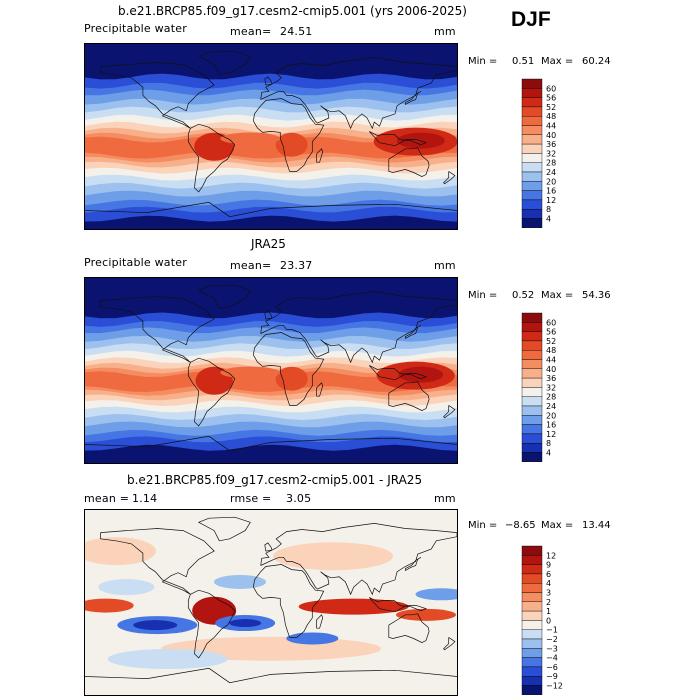  Describe the element at coordinates (552, 630) in the screenshot. I see `colorbar-tick-label: −1` at that location.